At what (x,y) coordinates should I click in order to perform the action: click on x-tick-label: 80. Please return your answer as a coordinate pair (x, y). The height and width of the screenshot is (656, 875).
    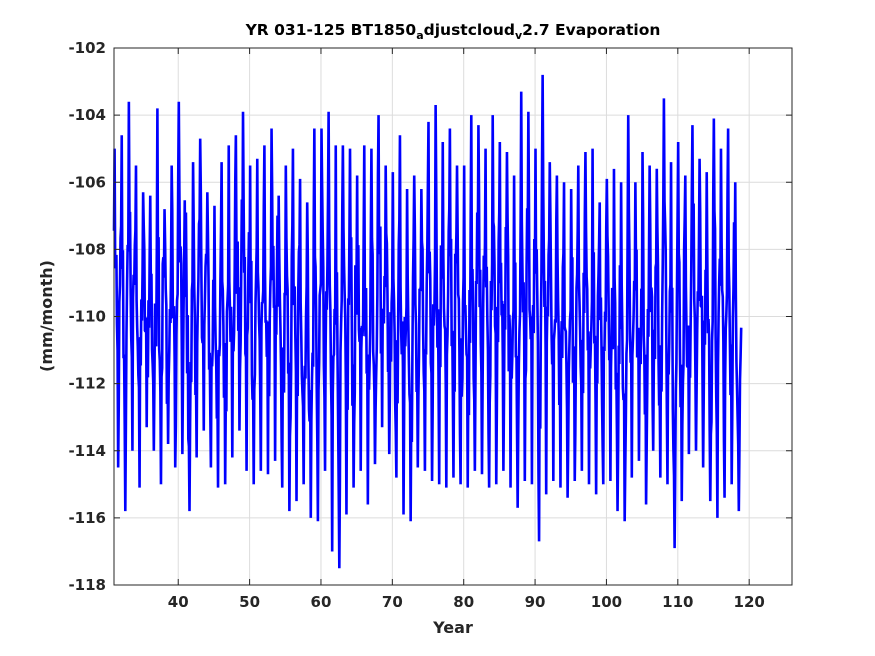
    Looking at the image, I should click on (463, 602).